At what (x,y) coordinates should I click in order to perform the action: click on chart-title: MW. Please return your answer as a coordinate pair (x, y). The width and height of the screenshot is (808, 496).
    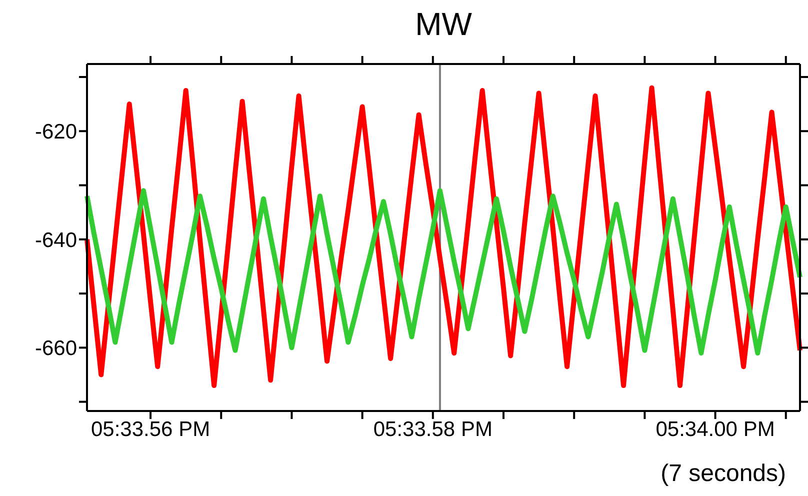
    Looking at the image, I should click on (443, 24).